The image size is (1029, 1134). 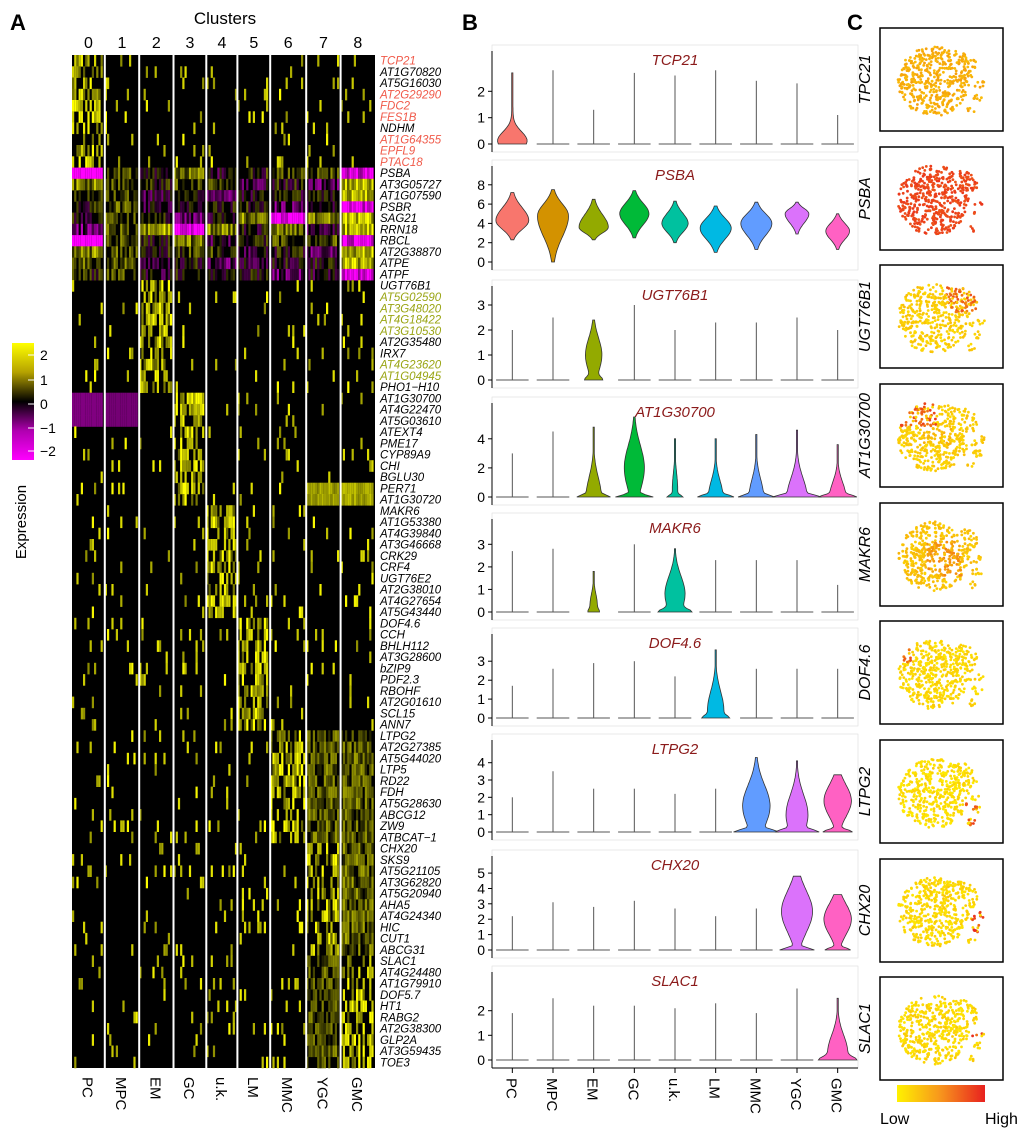 What do you see at coordinates (675, 643) in the screenshot?
I see `violin-gene-title: DOF4.6` at bounding box center [675, 643].